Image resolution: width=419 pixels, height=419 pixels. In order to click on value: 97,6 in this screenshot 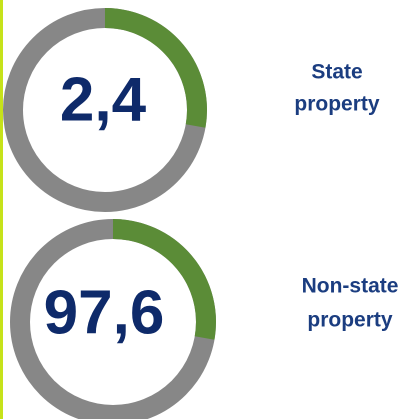, I will do `click(104, 313)`.